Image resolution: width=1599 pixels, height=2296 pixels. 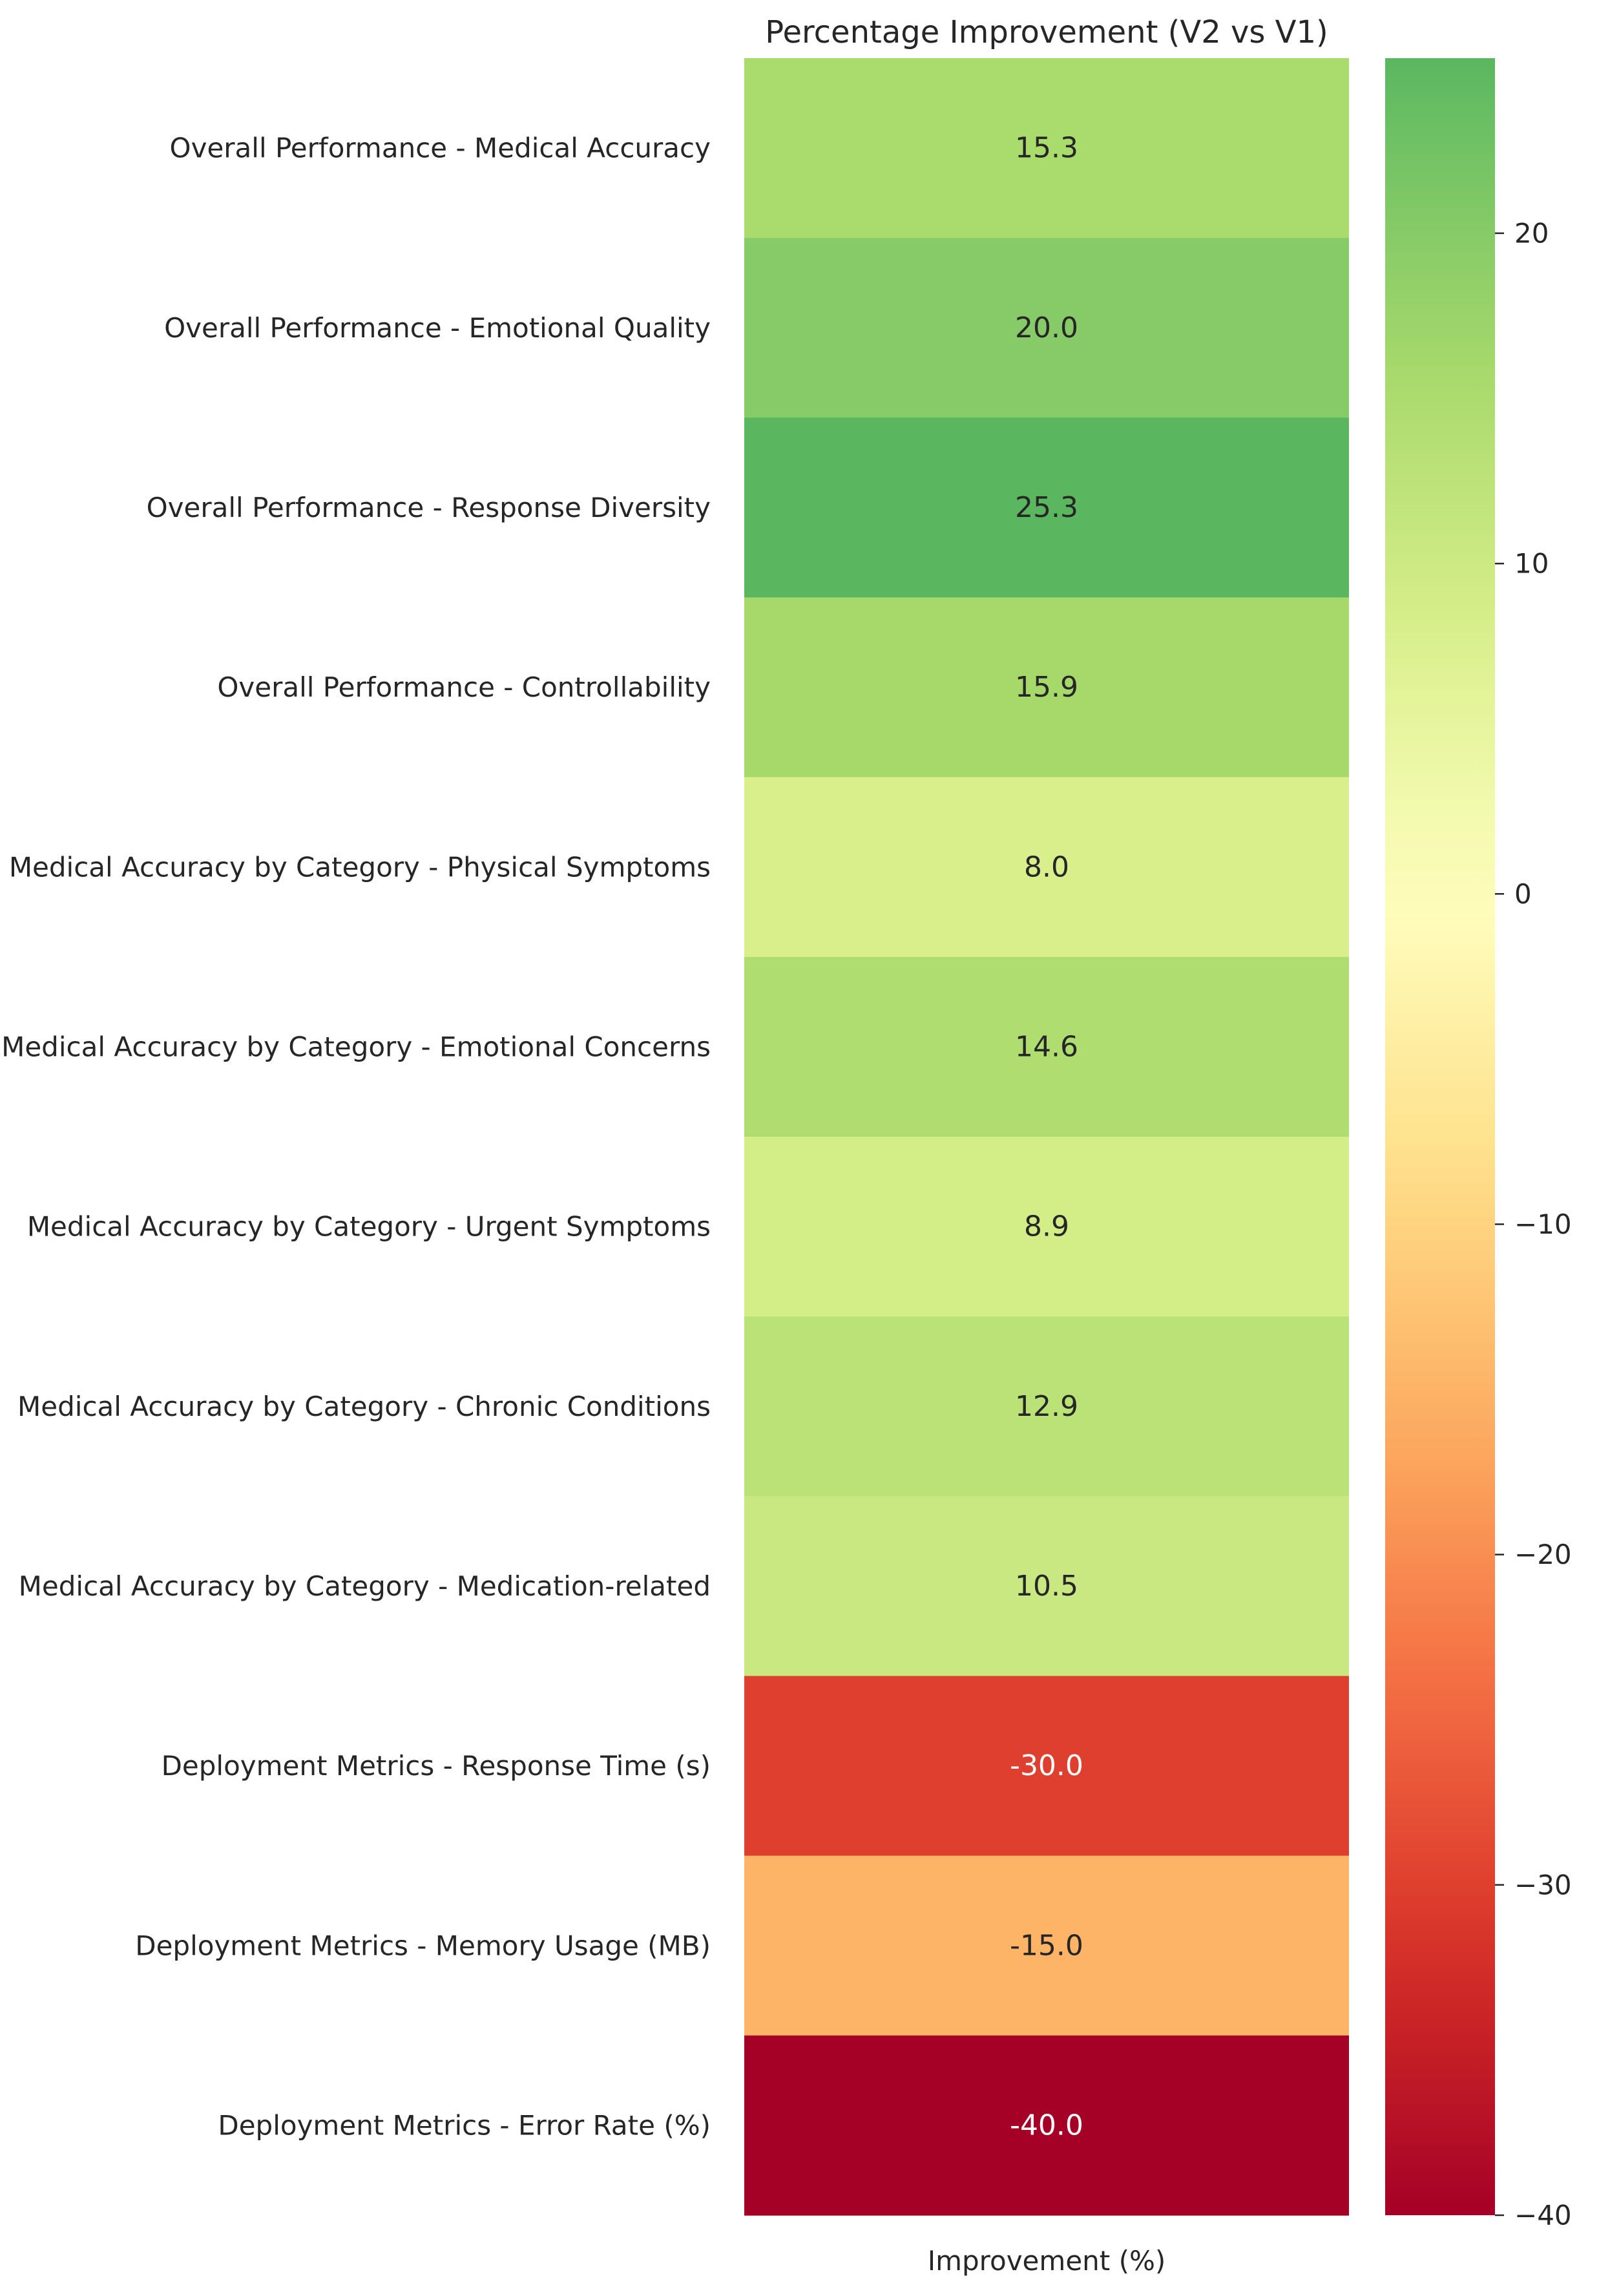 I want to click on cell-value-label: 12.9, so click(x=1046, y=1406).